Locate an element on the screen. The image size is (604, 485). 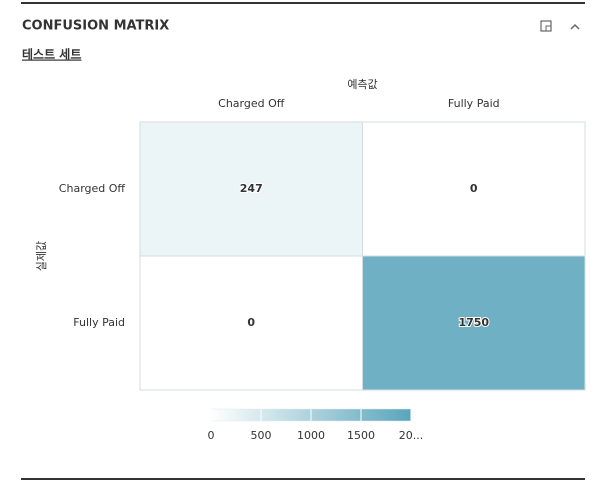
colorbar-tick-label: 1500 is located at coordinates (361, 435).